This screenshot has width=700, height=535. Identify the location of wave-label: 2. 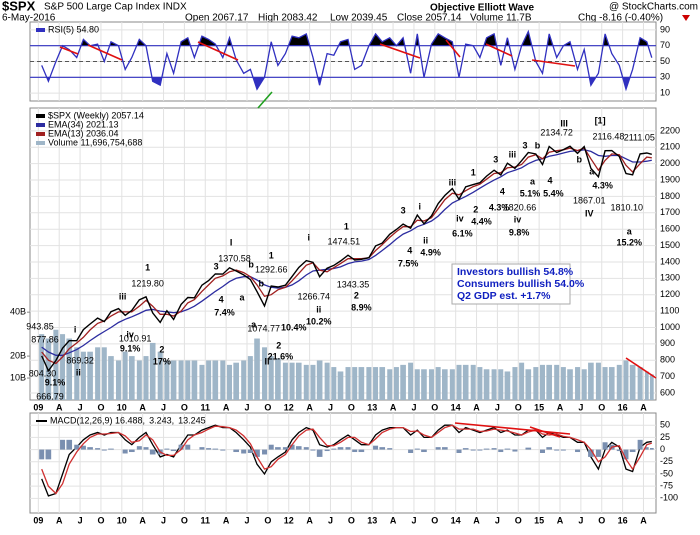
(356, 295).